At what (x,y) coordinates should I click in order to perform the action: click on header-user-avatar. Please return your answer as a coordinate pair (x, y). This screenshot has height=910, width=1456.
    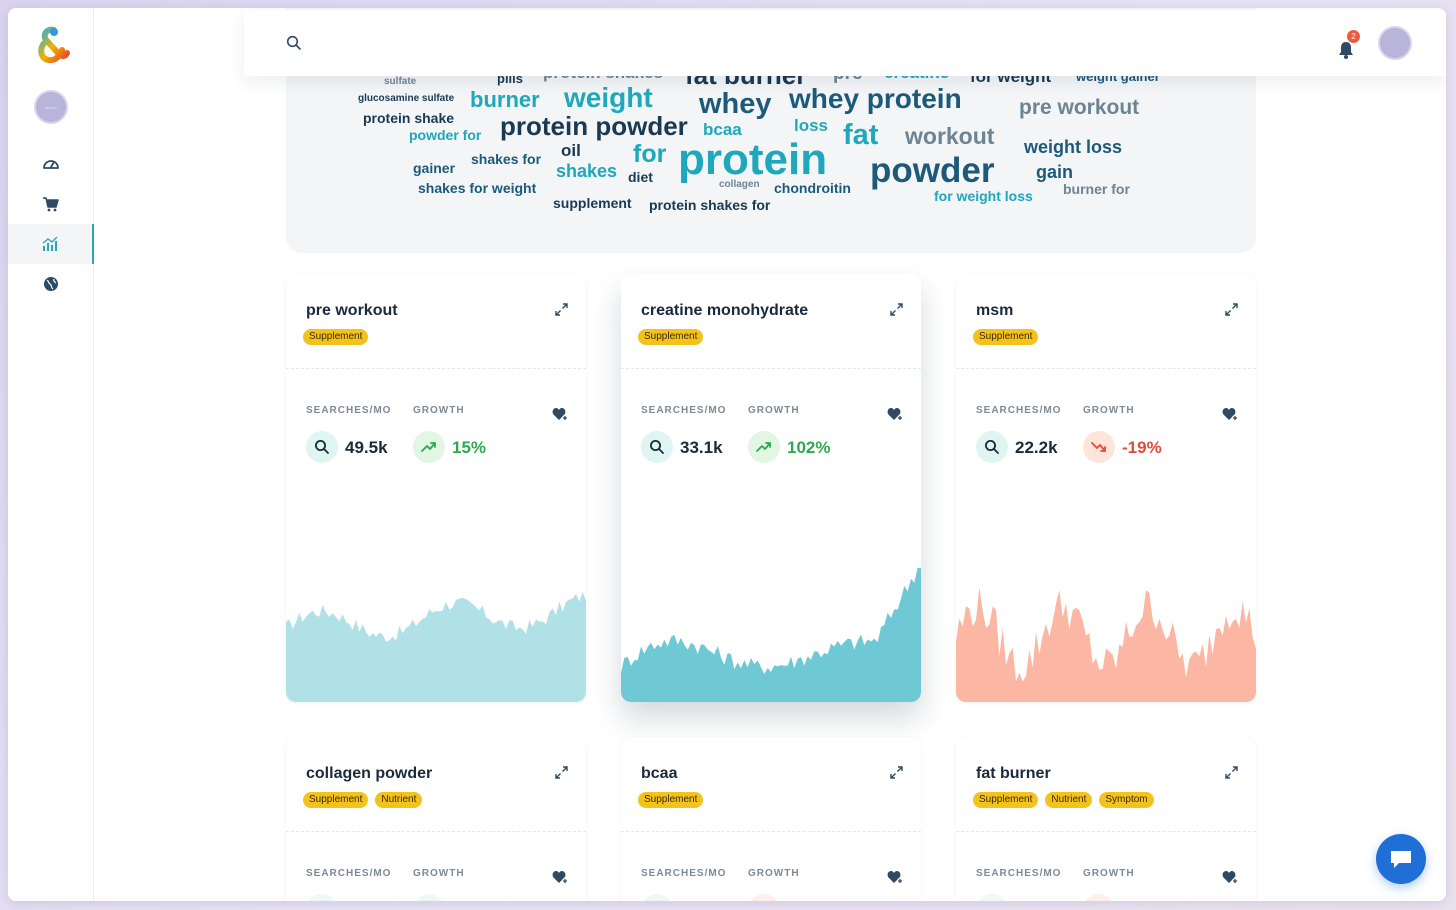
    Looking at the image, I should click on (1395, 43).